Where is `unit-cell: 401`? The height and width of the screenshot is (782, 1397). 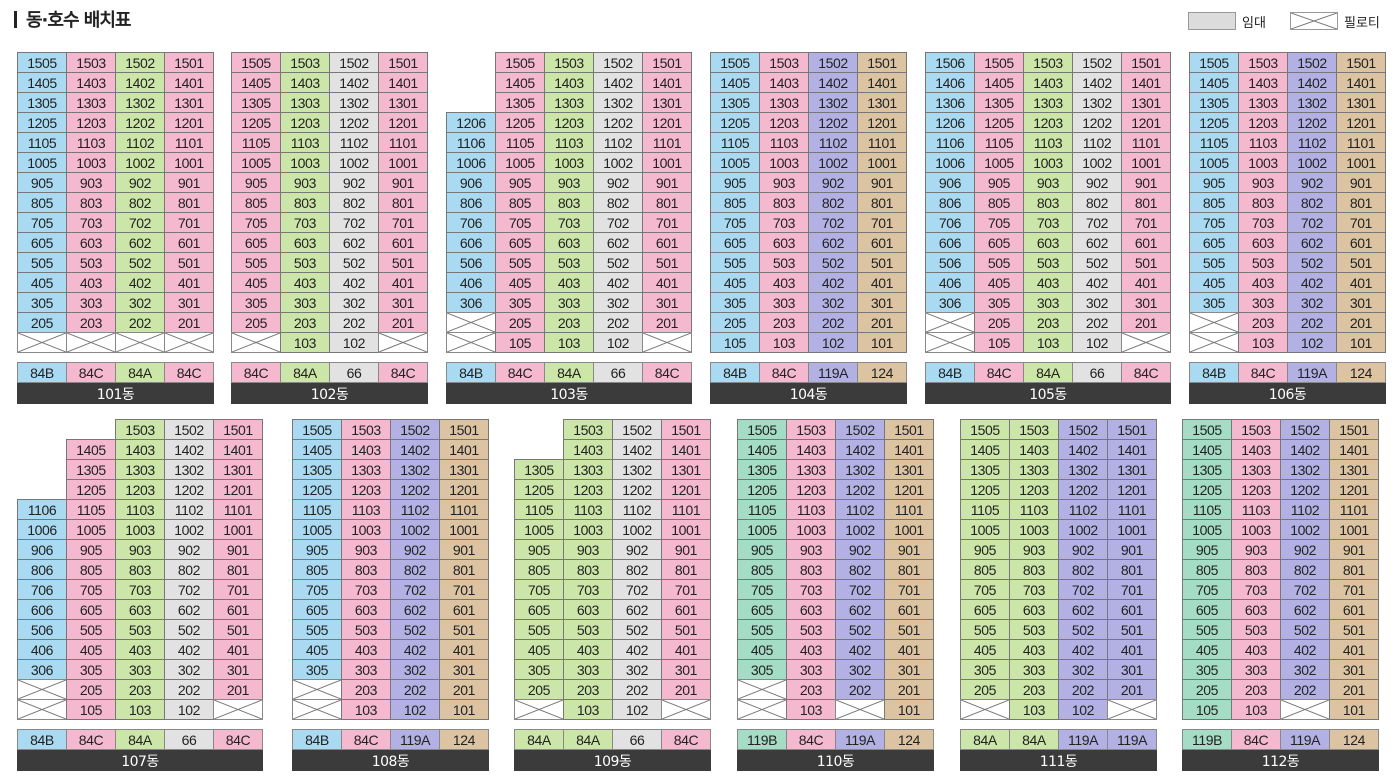
unit-cell: 401 is located at coordinates (686, 649).